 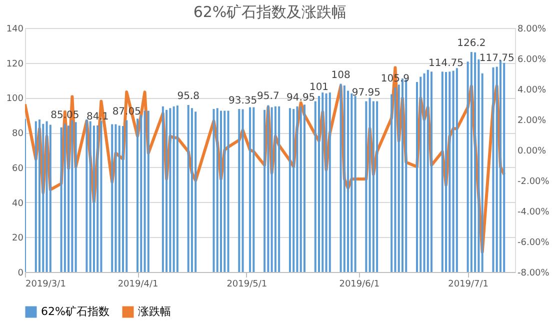 I want to click on data-label: 95.7, so click(x=268, y=96).